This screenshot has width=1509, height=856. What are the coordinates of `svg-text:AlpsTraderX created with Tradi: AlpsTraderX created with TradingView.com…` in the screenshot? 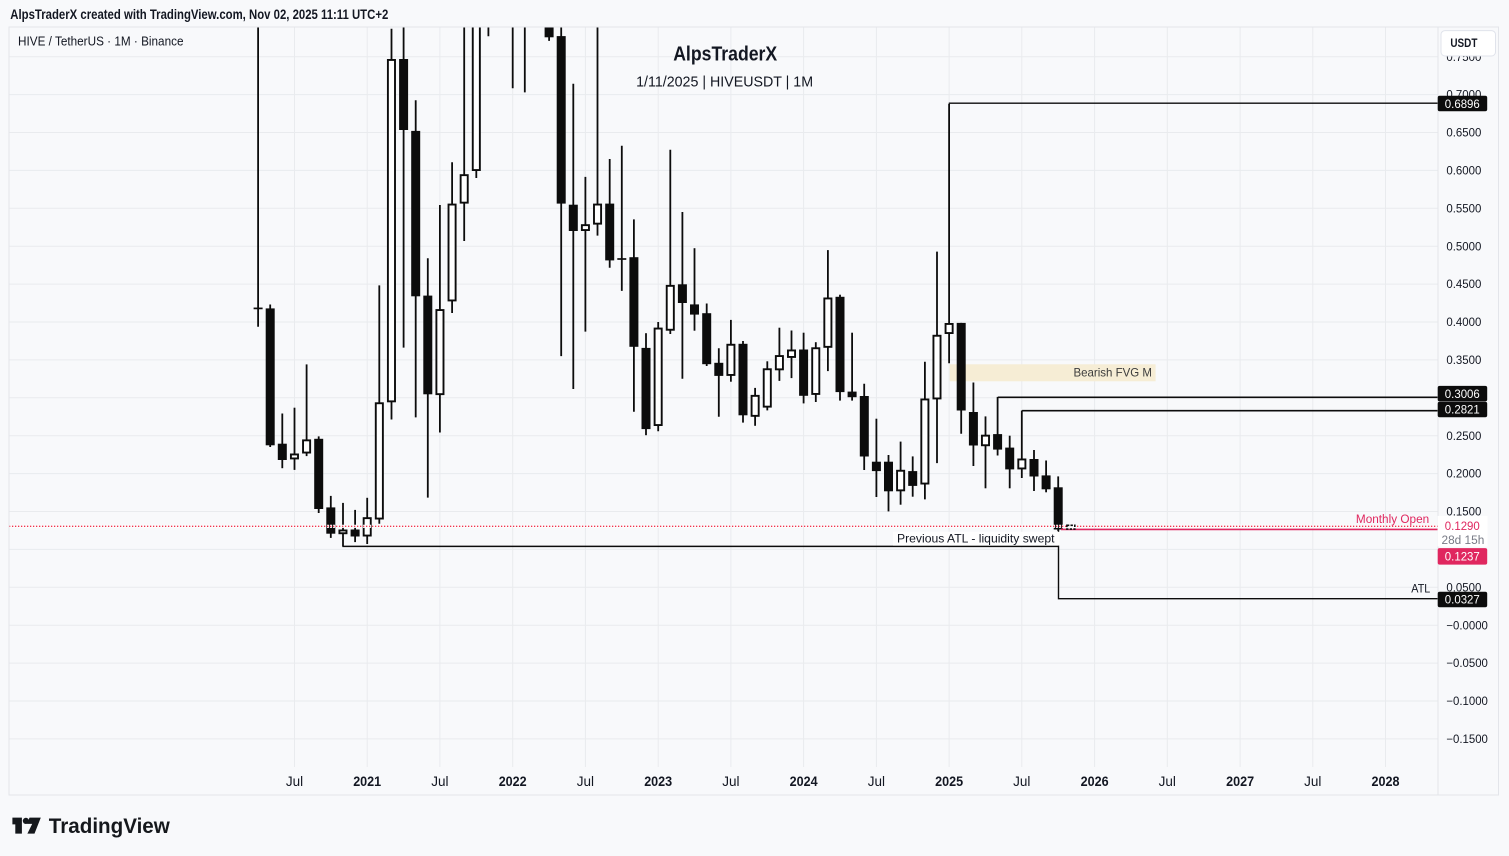 It's located at (199, 14).